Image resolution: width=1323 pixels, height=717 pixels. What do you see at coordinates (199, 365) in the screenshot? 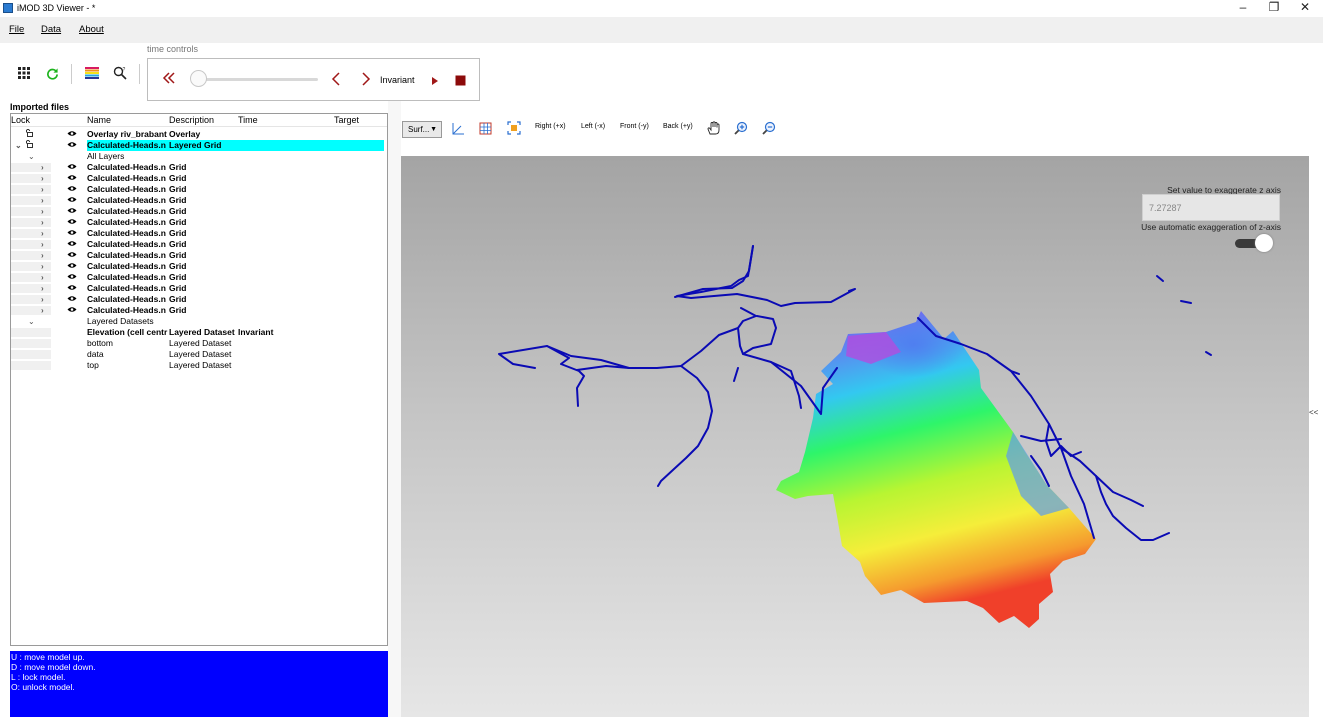
I see `tree-row: top Layered Dataset` at bounding box center [199, 365].